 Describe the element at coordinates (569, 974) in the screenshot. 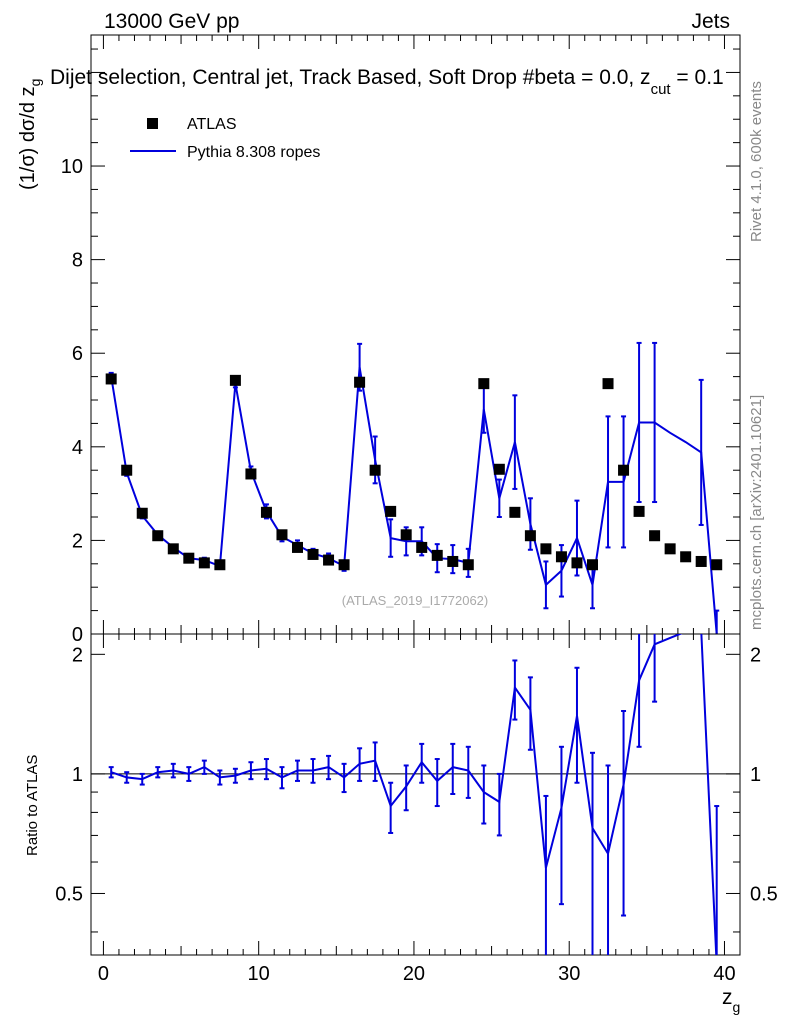

I see `x-tick-label: 30` at that location.